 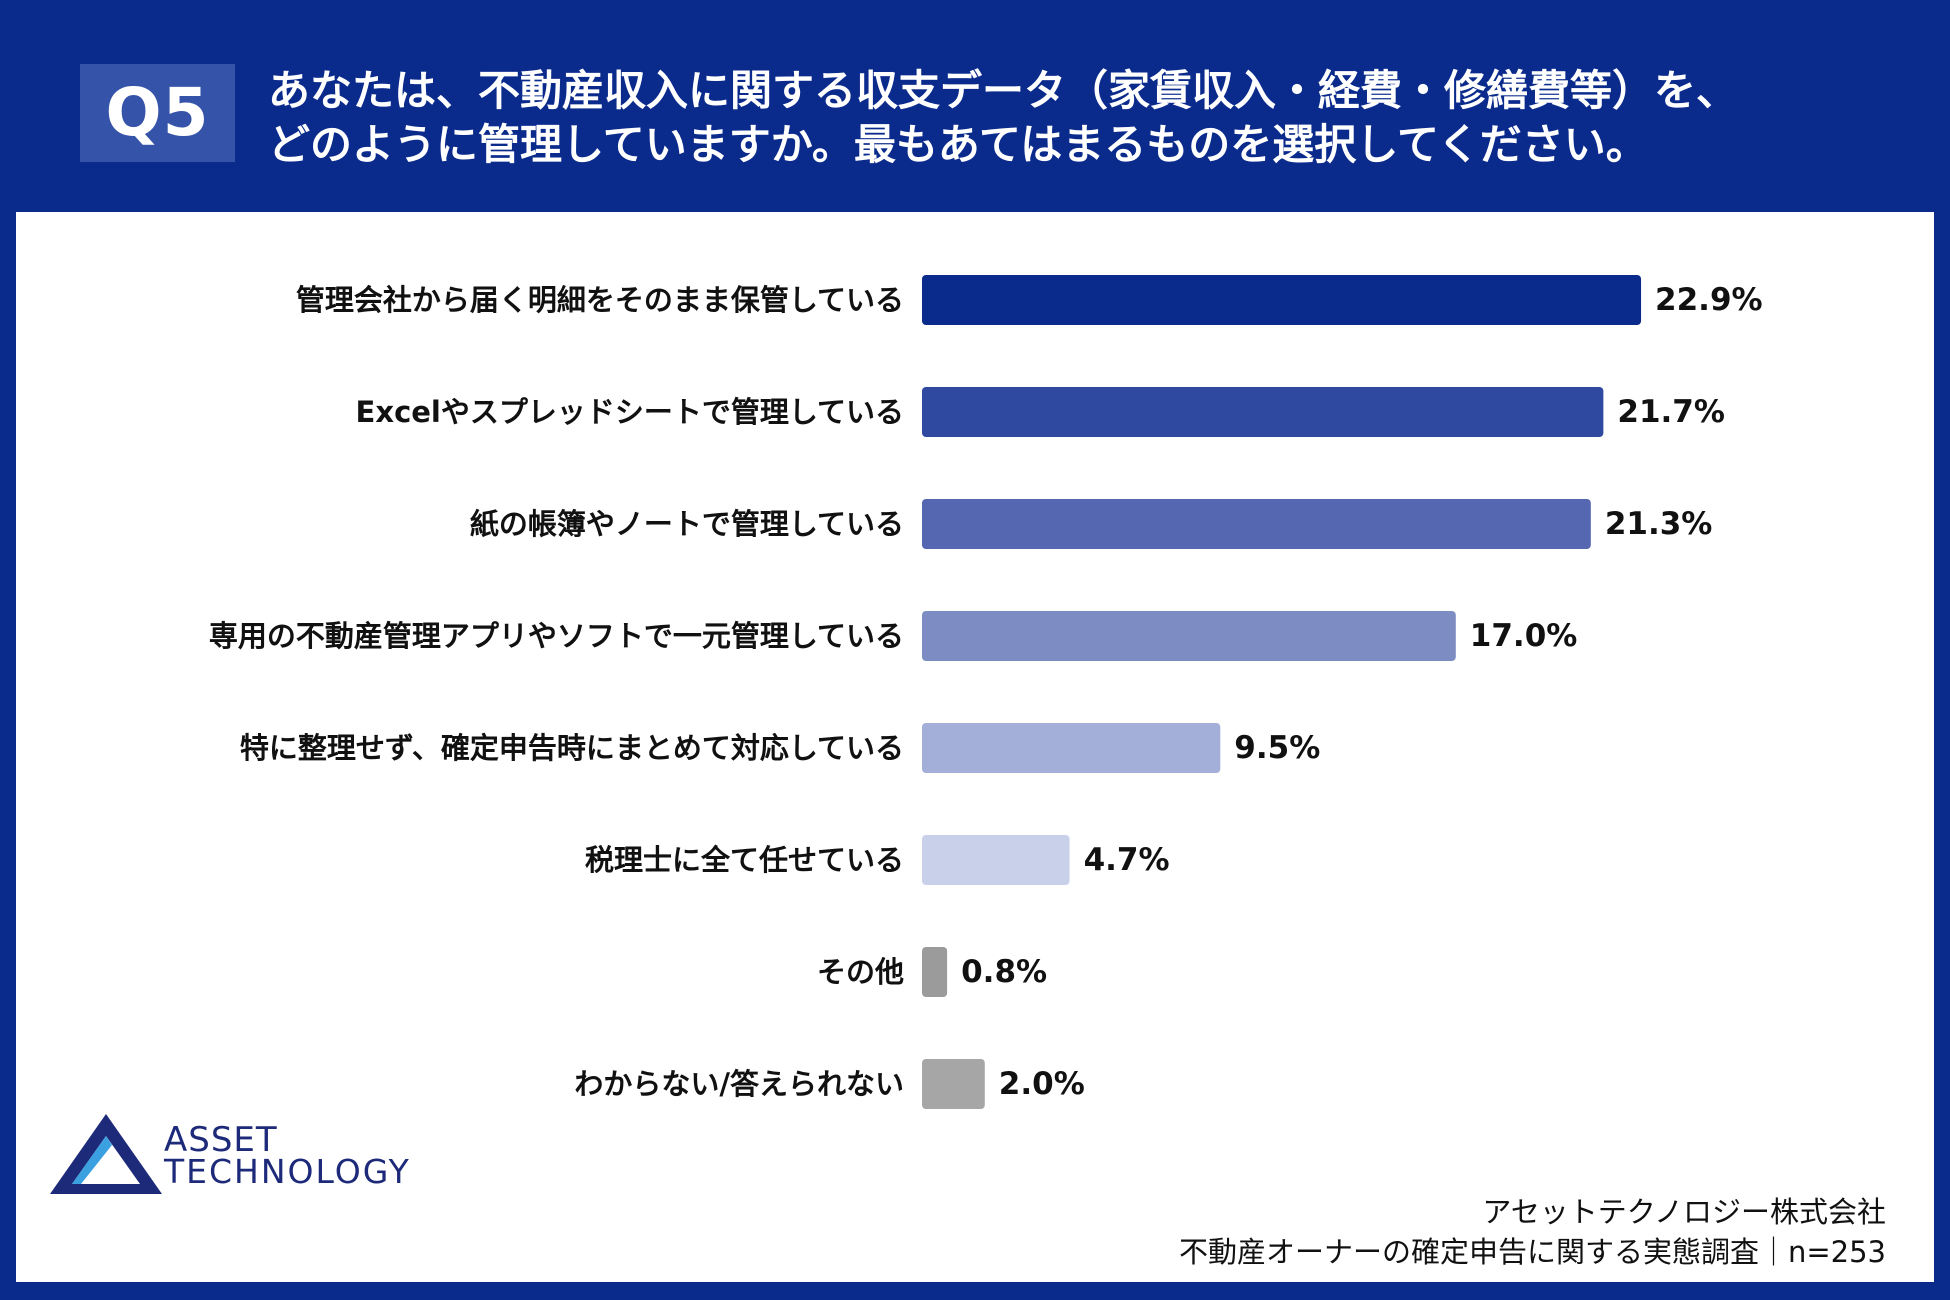 I want to click on logo-wordmark: ASSET TECHNOLOGY, so click(x=287, y=1155).